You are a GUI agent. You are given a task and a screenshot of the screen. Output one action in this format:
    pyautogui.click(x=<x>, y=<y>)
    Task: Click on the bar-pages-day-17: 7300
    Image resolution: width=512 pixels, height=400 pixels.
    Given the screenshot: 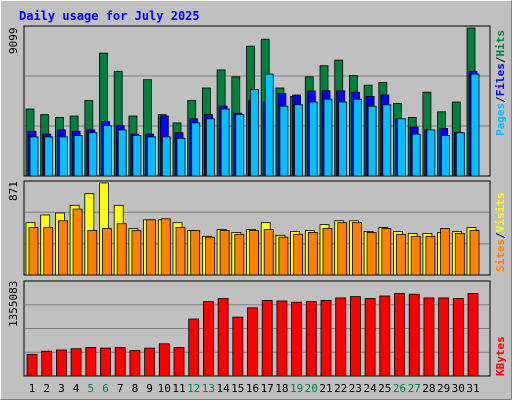 What is the action you would take?
    pyautogui.click(x=269, y=125)
    